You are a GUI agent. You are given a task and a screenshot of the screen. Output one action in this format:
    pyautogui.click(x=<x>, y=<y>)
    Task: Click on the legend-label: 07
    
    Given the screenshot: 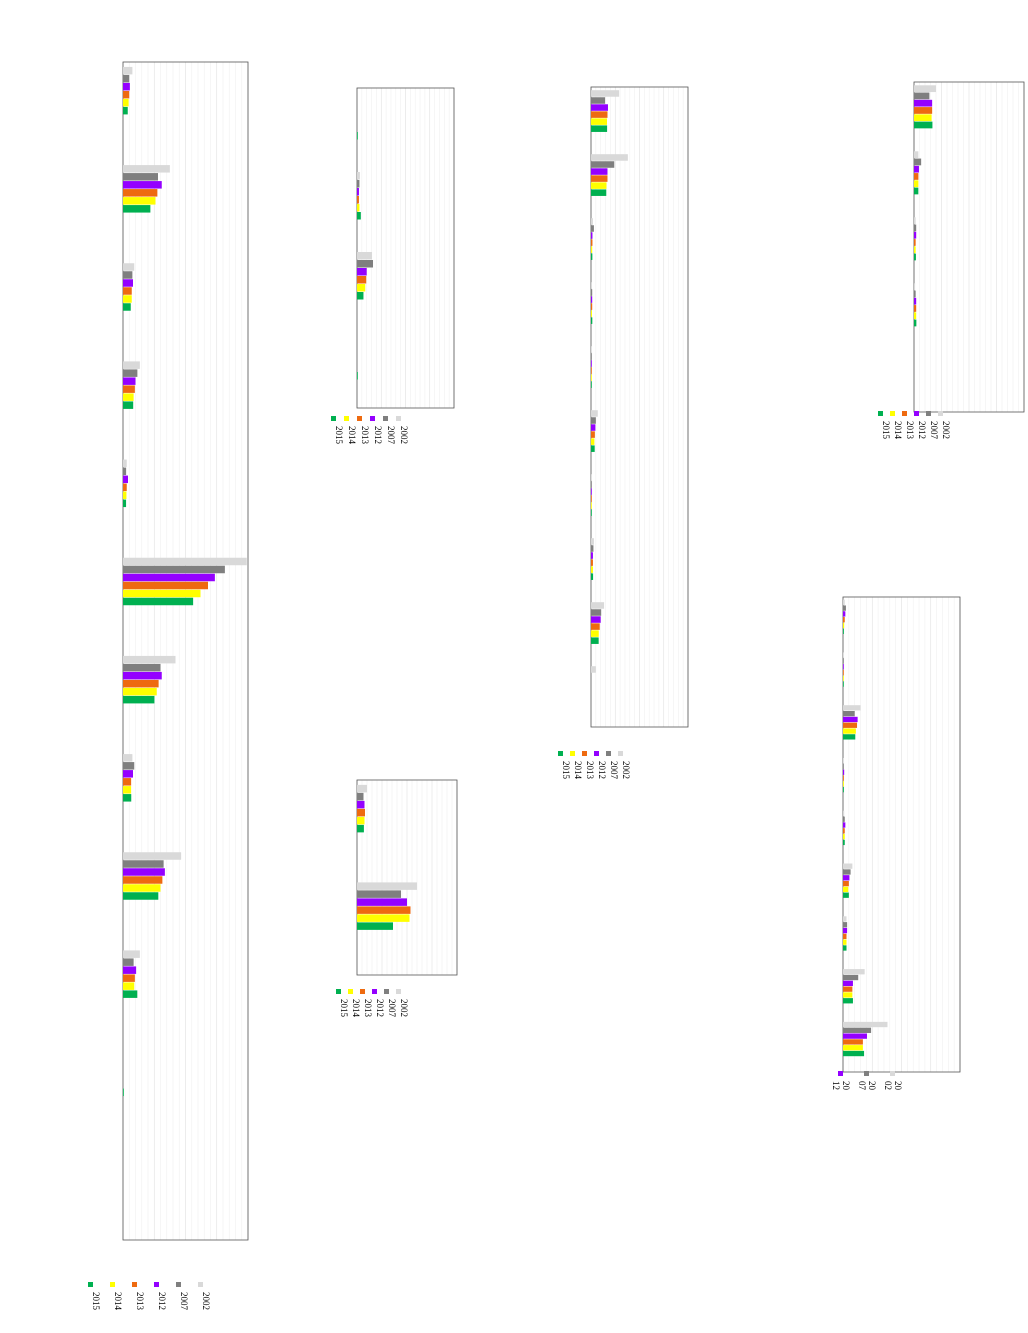 What is the action you would take?
    pyautogui.click(x=862, y=1086)
    